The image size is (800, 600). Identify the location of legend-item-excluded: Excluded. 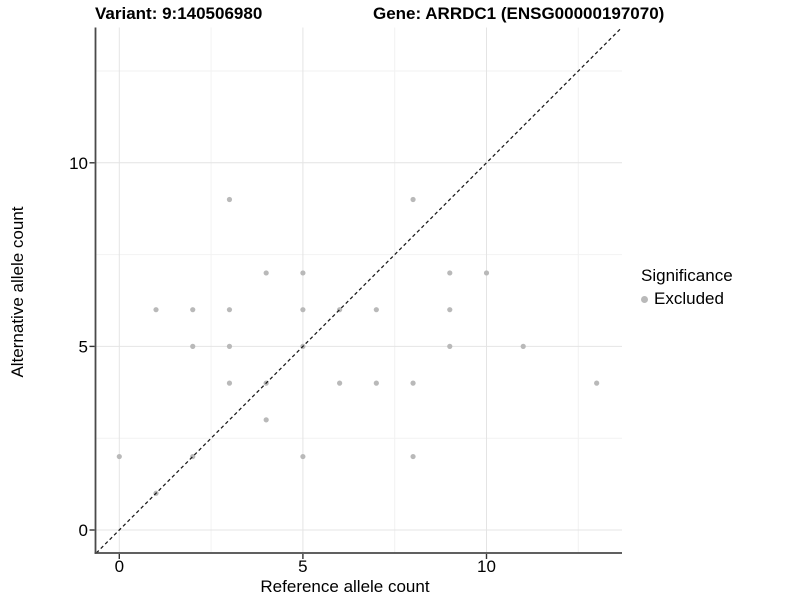
(687, 299).